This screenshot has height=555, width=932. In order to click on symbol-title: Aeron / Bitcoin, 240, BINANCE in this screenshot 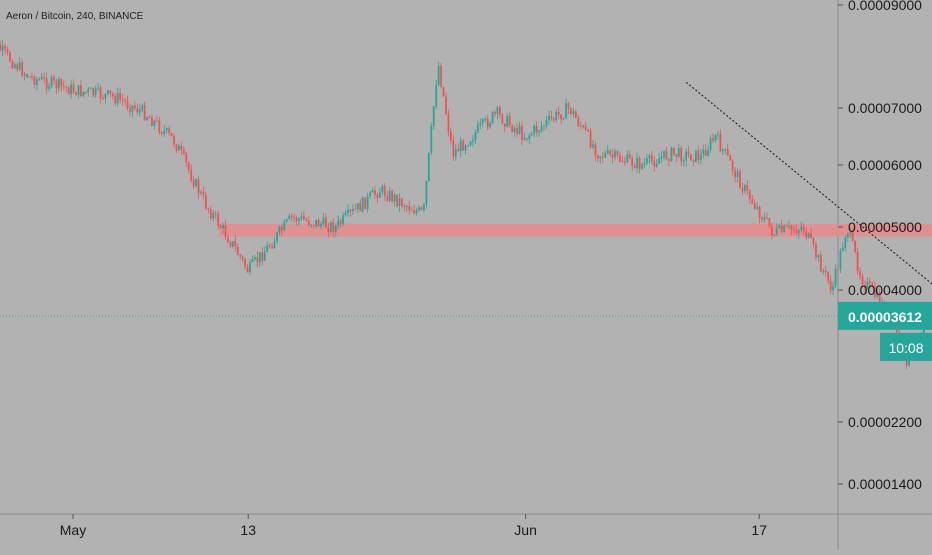, I will do `click(75, 16)`.